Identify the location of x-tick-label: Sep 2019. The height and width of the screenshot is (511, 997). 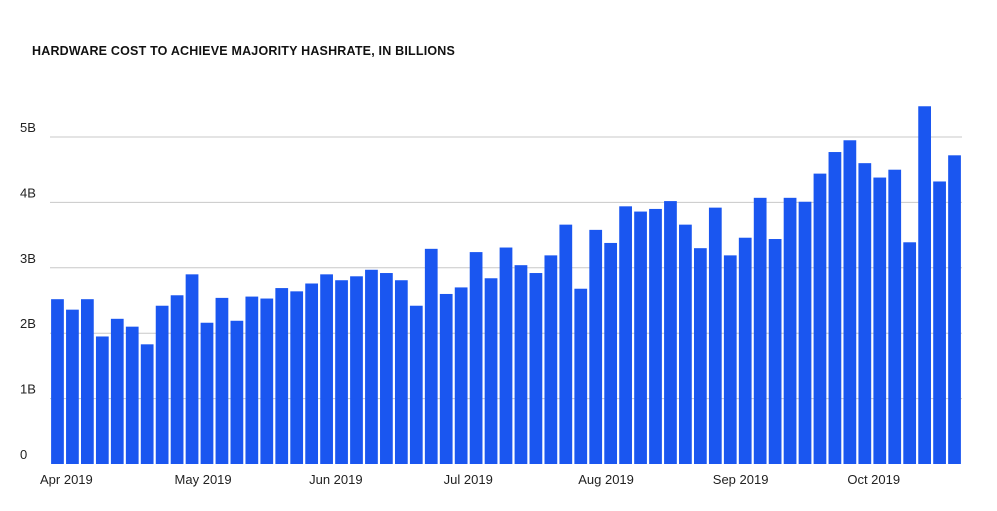
(741, 479).